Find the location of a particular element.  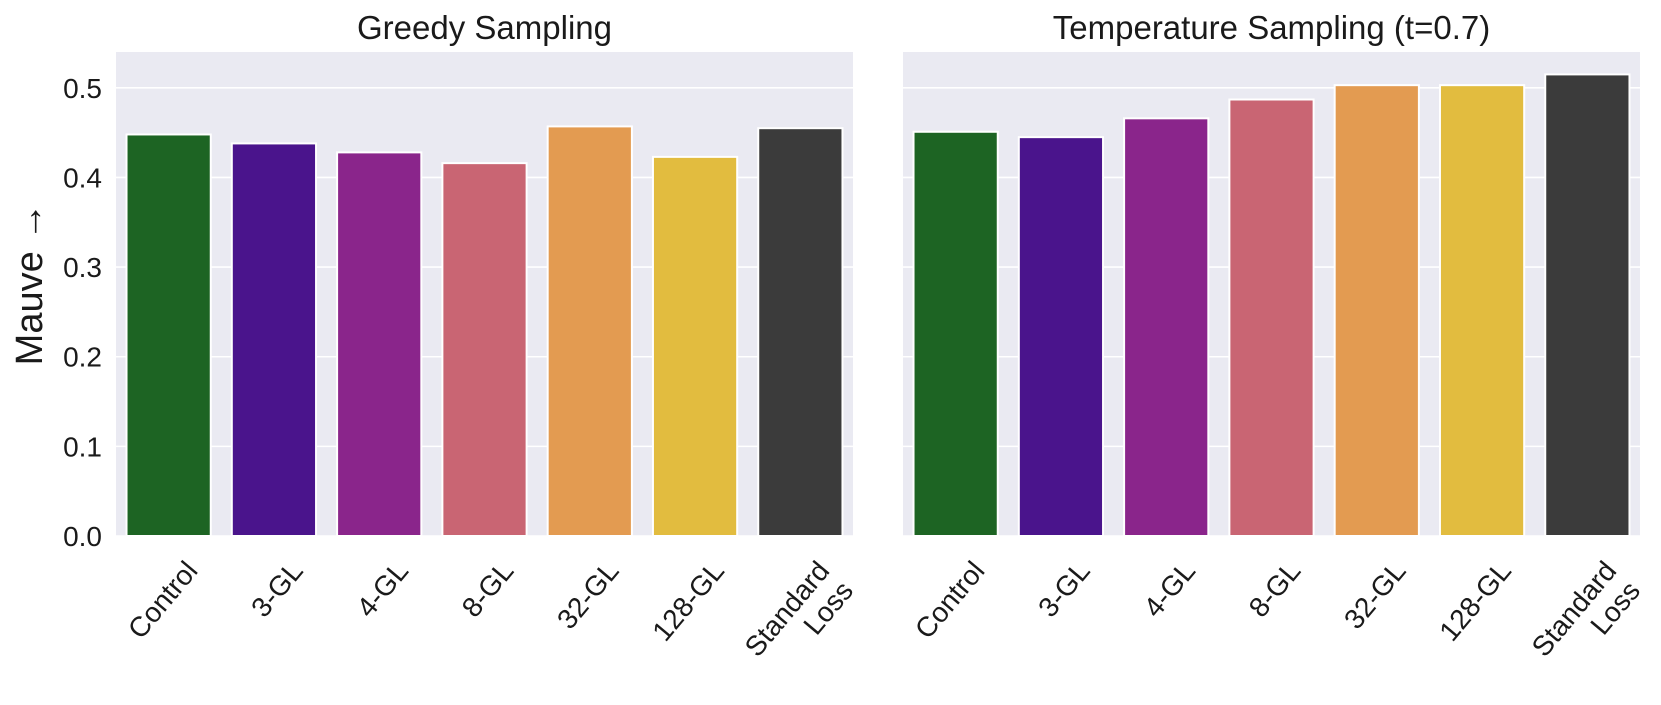

y-tick-label: 0.0 is located at coordinates (82, 536).